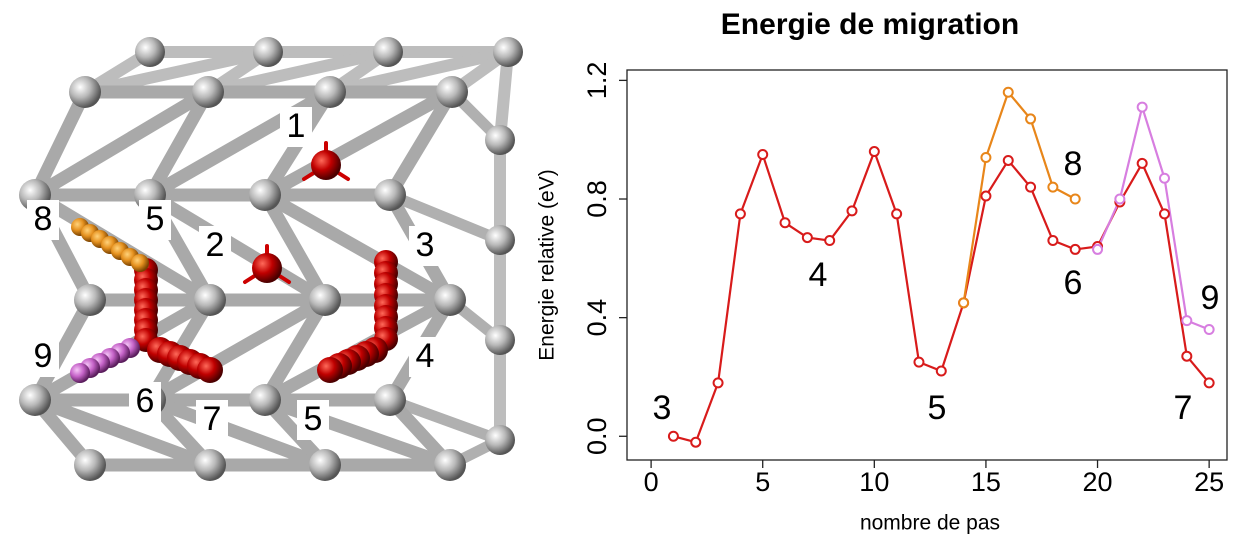 This screenshot has height=546, width=1241. What do you see at coordinates (986, 482) in the screenshot?
I see `x-tick-label: 15` at bounding box center [986, 482].